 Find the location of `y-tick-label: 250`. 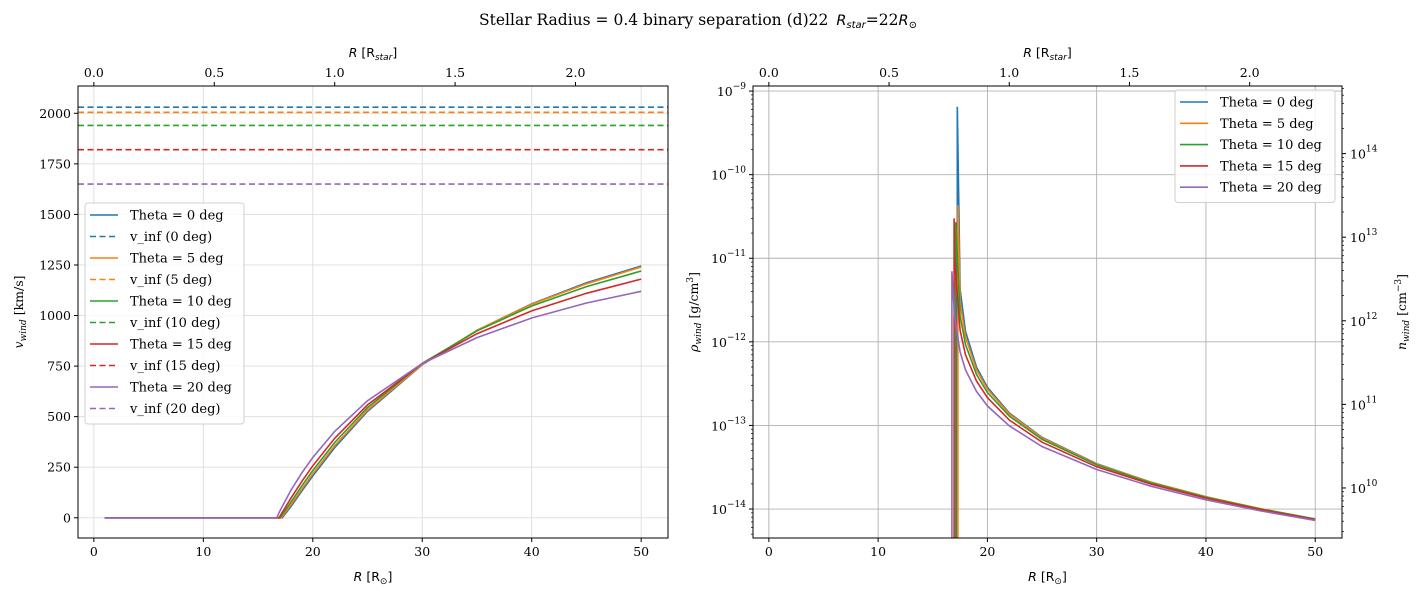

y-tick-label: 250 is located at coordinates (59, 467).